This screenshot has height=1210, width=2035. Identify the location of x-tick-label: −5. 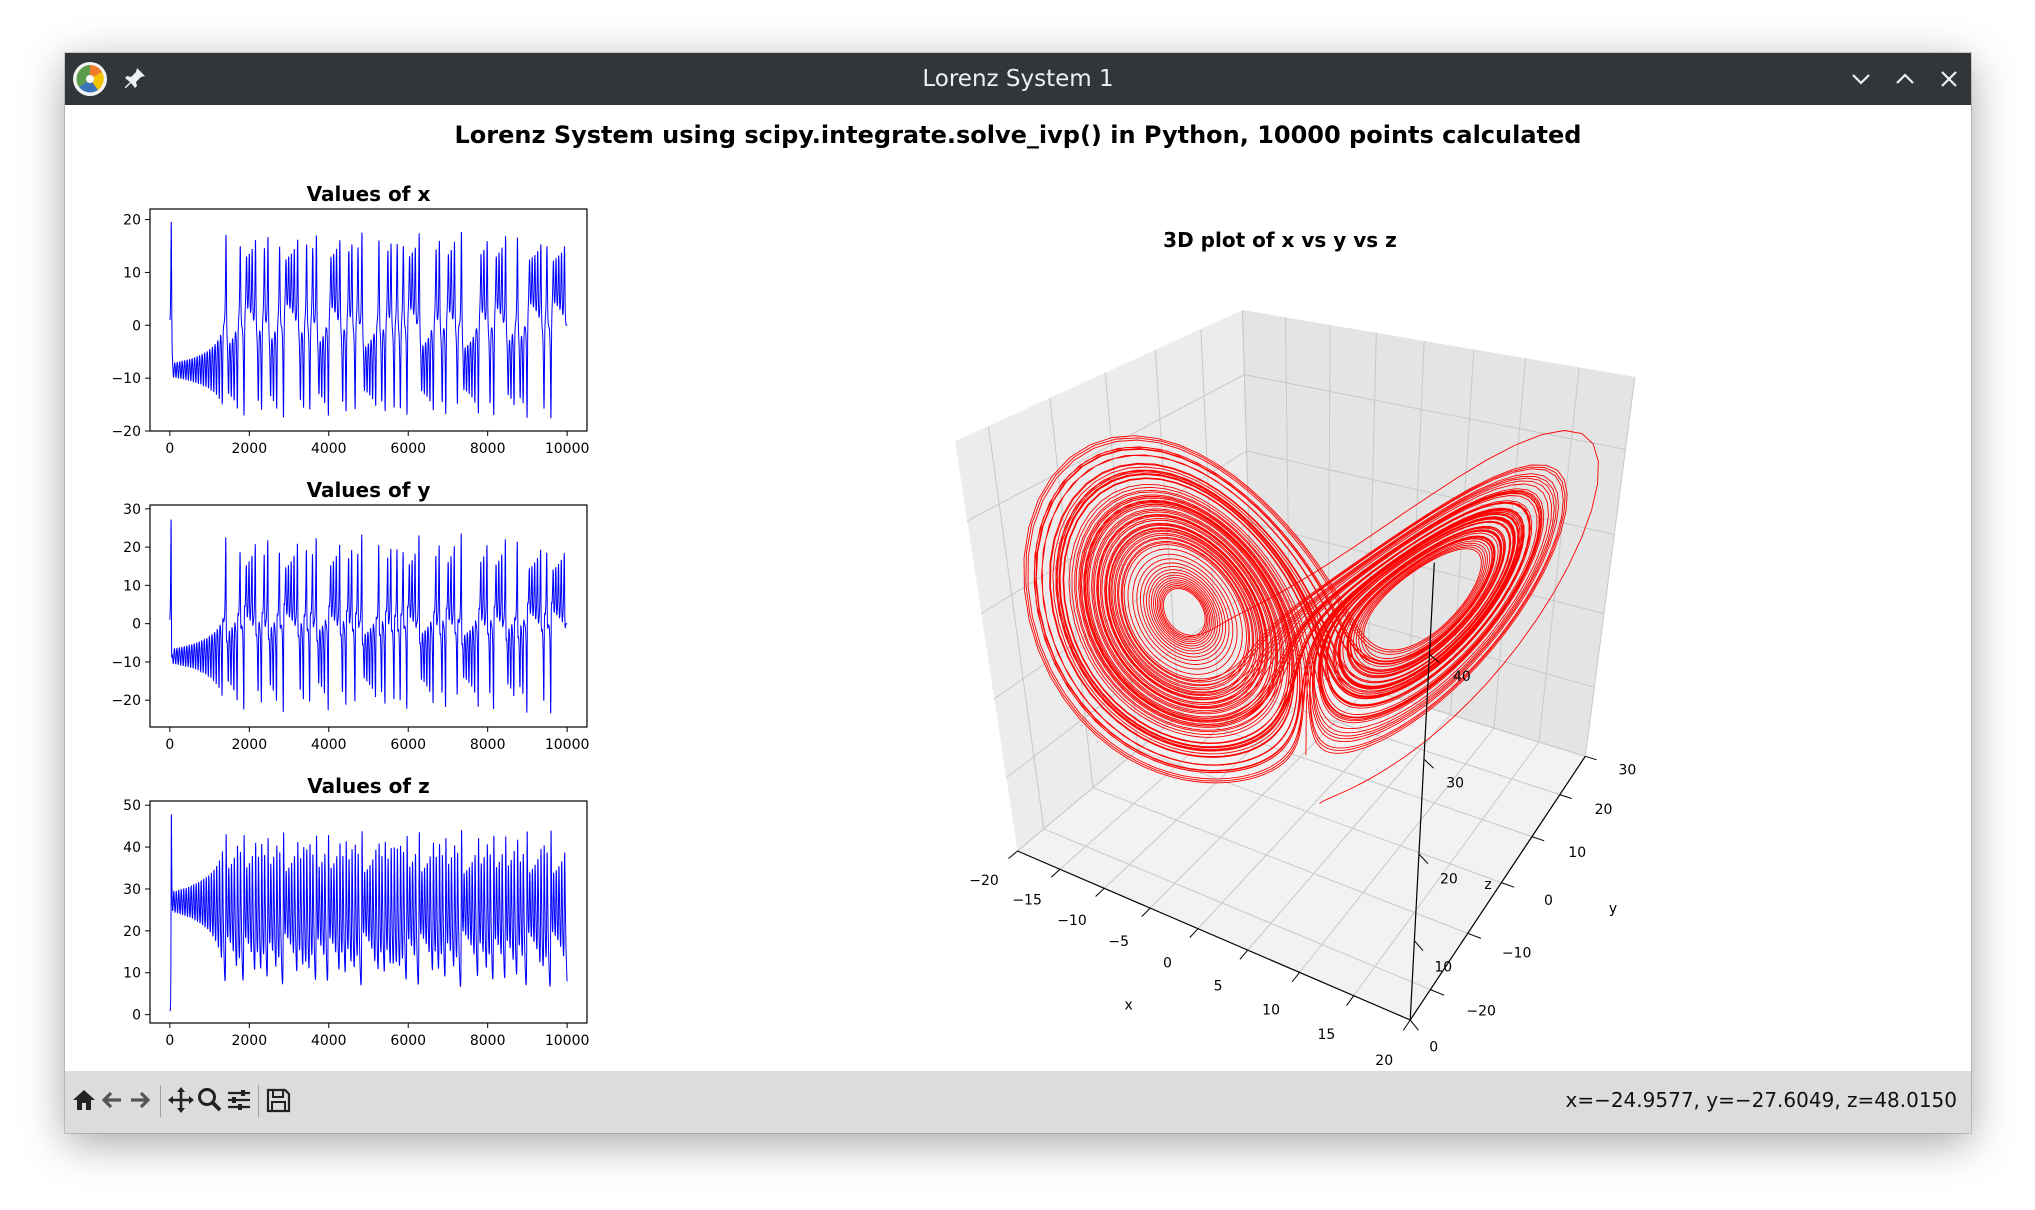
(1118, 942).